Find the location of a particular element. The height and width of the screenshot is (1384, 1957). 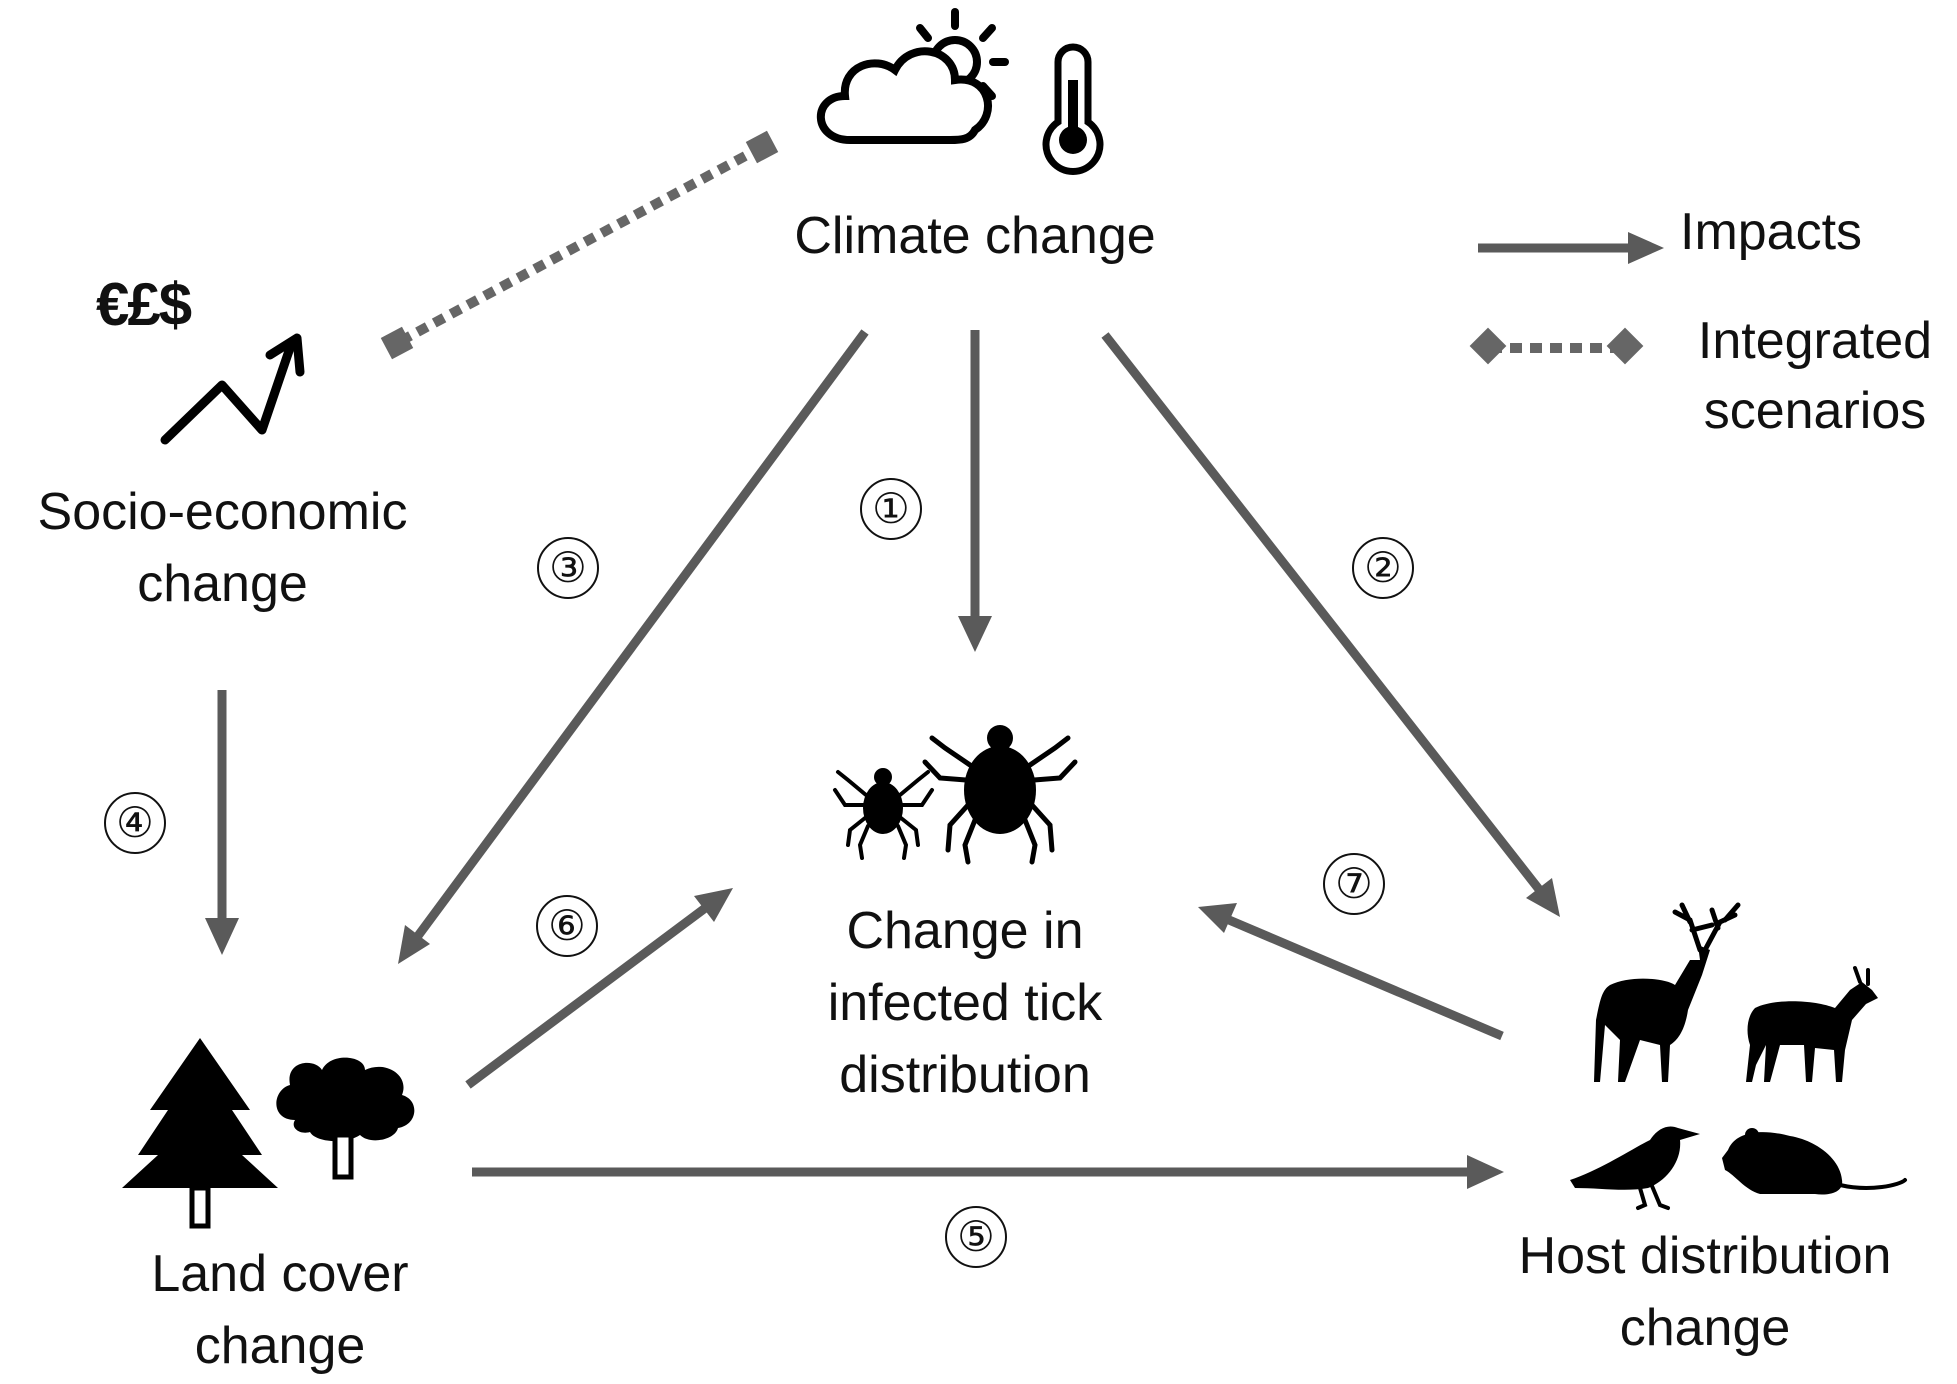

host-label-line2: change is located at coordinates (1705, 1328).